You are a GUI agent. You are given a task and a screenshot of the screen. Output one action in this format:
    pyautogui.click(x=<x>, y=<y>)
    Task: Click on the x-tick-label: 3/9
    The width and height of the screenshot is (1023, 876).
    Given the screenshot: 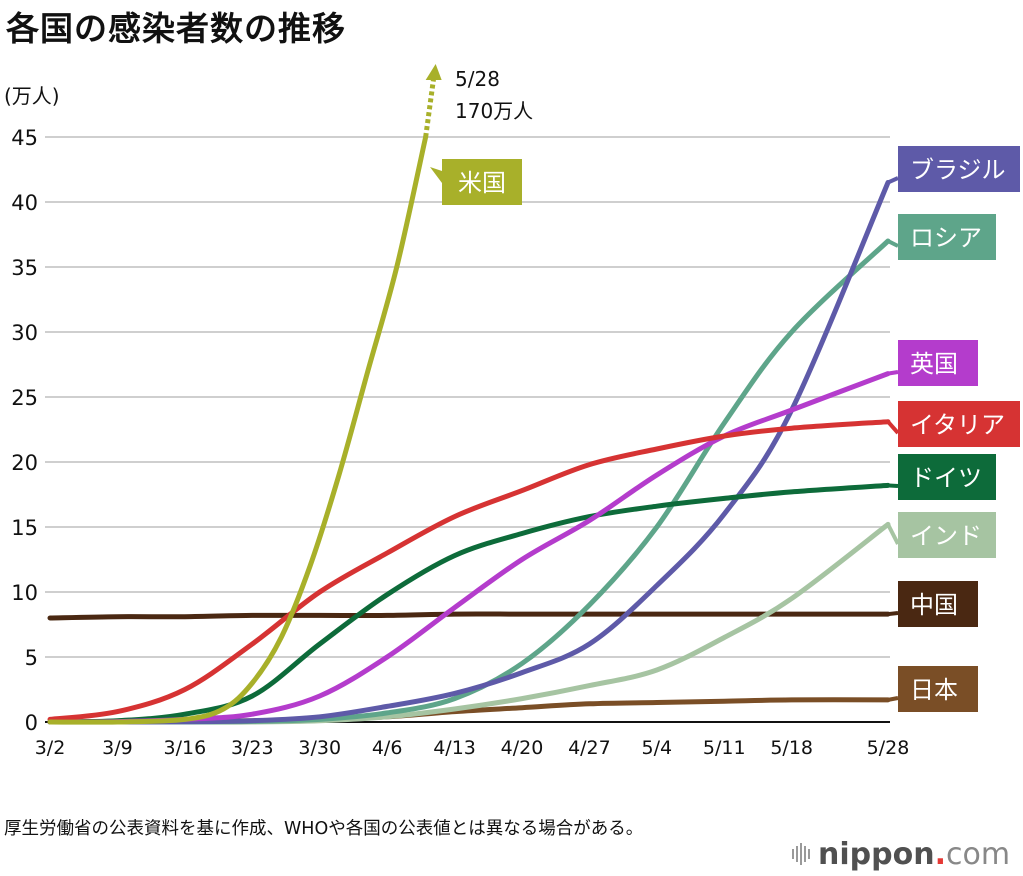 What is the action you would take?
    pyautogui.click(x=117, y=748)
    